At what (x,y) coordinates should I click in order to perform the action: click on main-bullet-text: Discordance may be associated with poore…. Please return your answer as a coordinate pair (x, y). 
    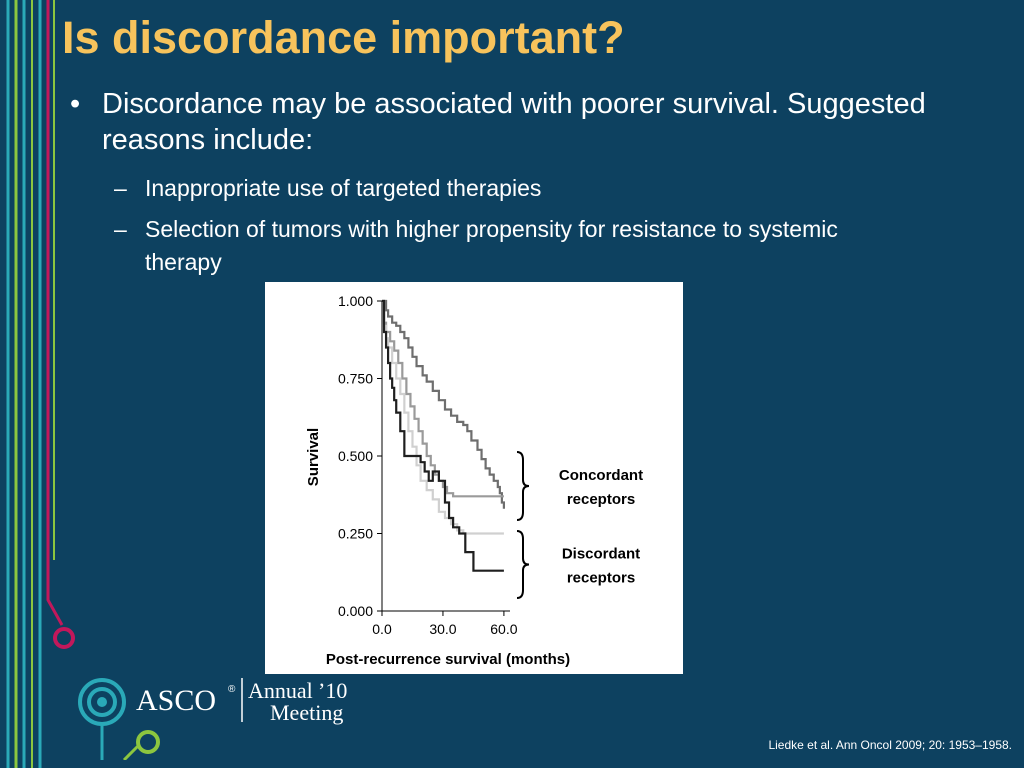
    Looking at the image, I should click on (514, 122).